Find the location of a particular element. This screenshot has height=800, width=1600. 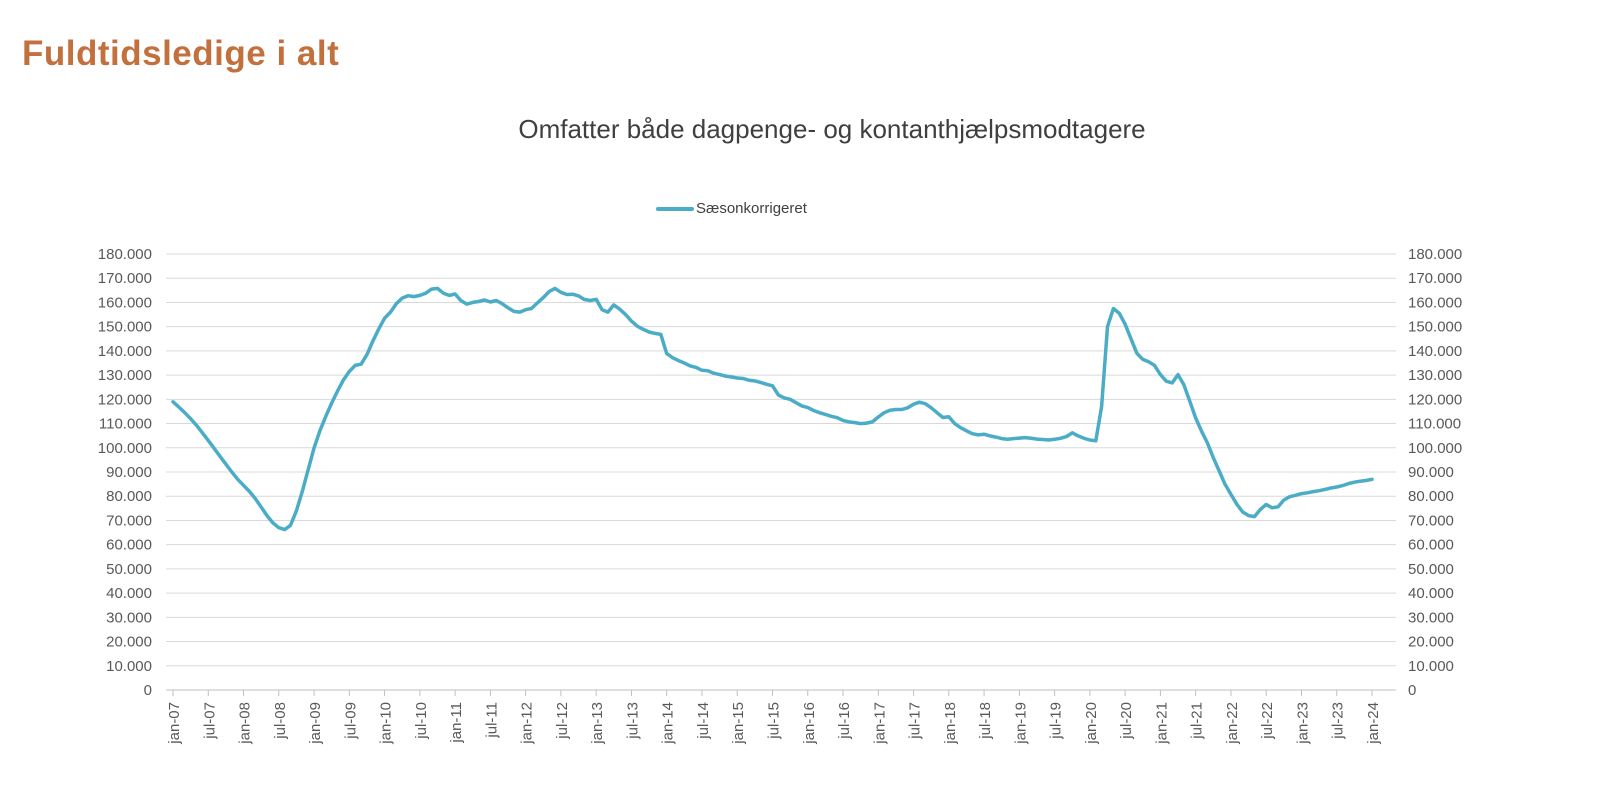

y-axis-label-left: 10.000 is located at coordinates (129, 666).